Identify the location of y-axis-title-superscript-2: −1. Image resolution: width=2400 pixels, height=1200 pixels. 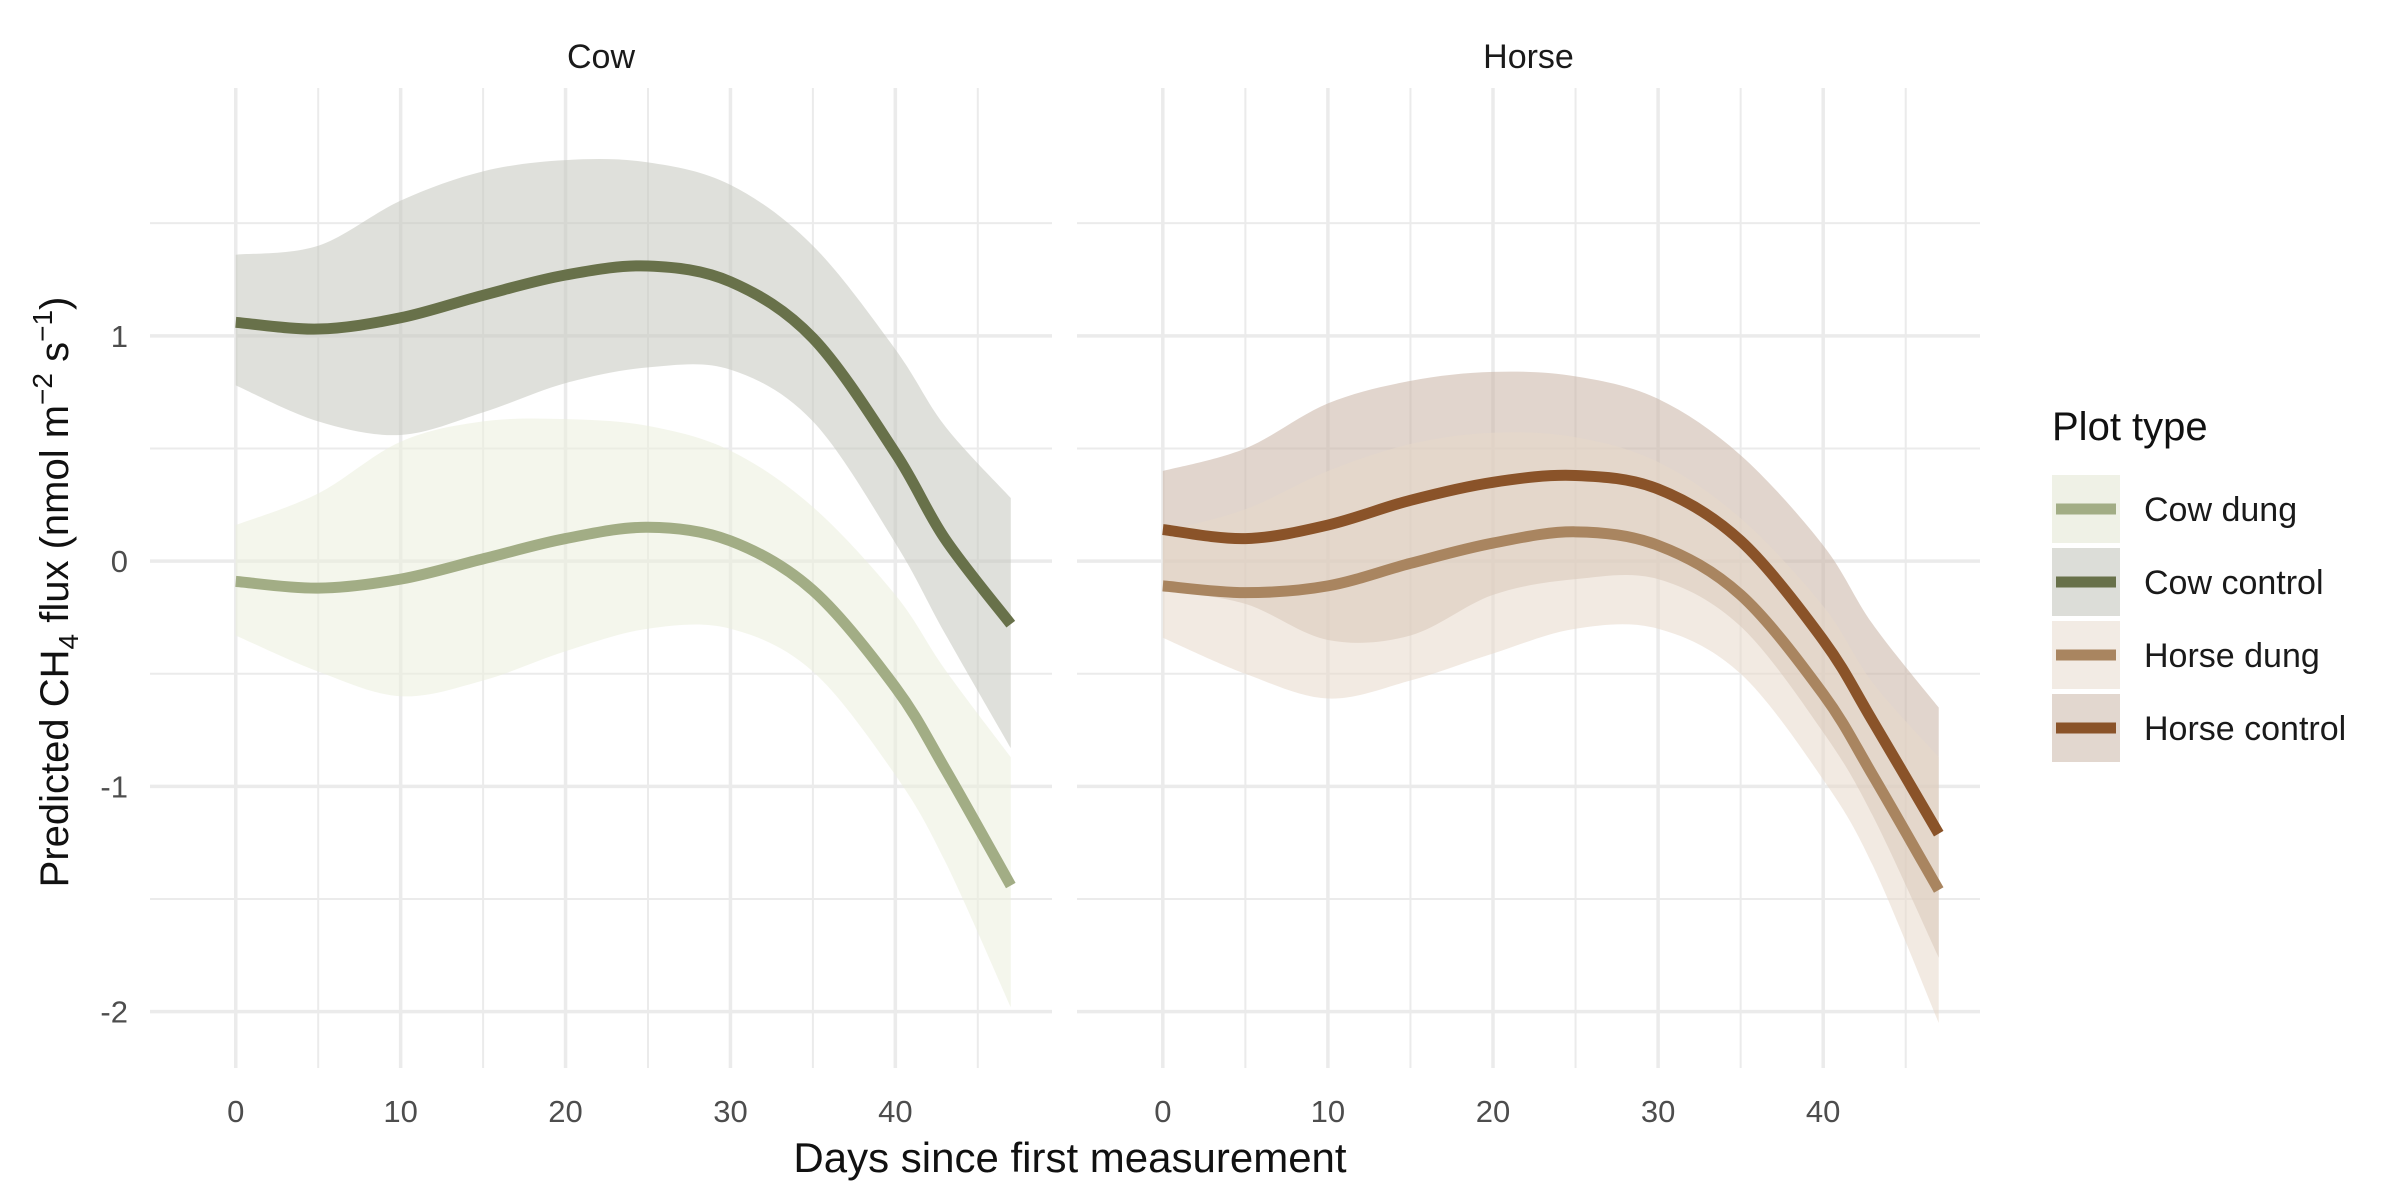
(42, 326).